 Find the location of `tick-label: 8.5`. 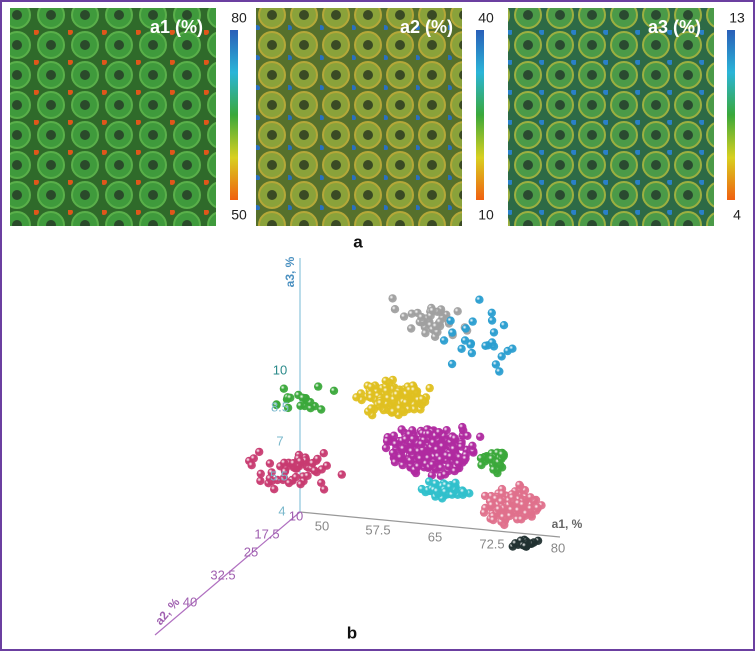

tick-label: 8.5 is located at coordinates (280, 406).